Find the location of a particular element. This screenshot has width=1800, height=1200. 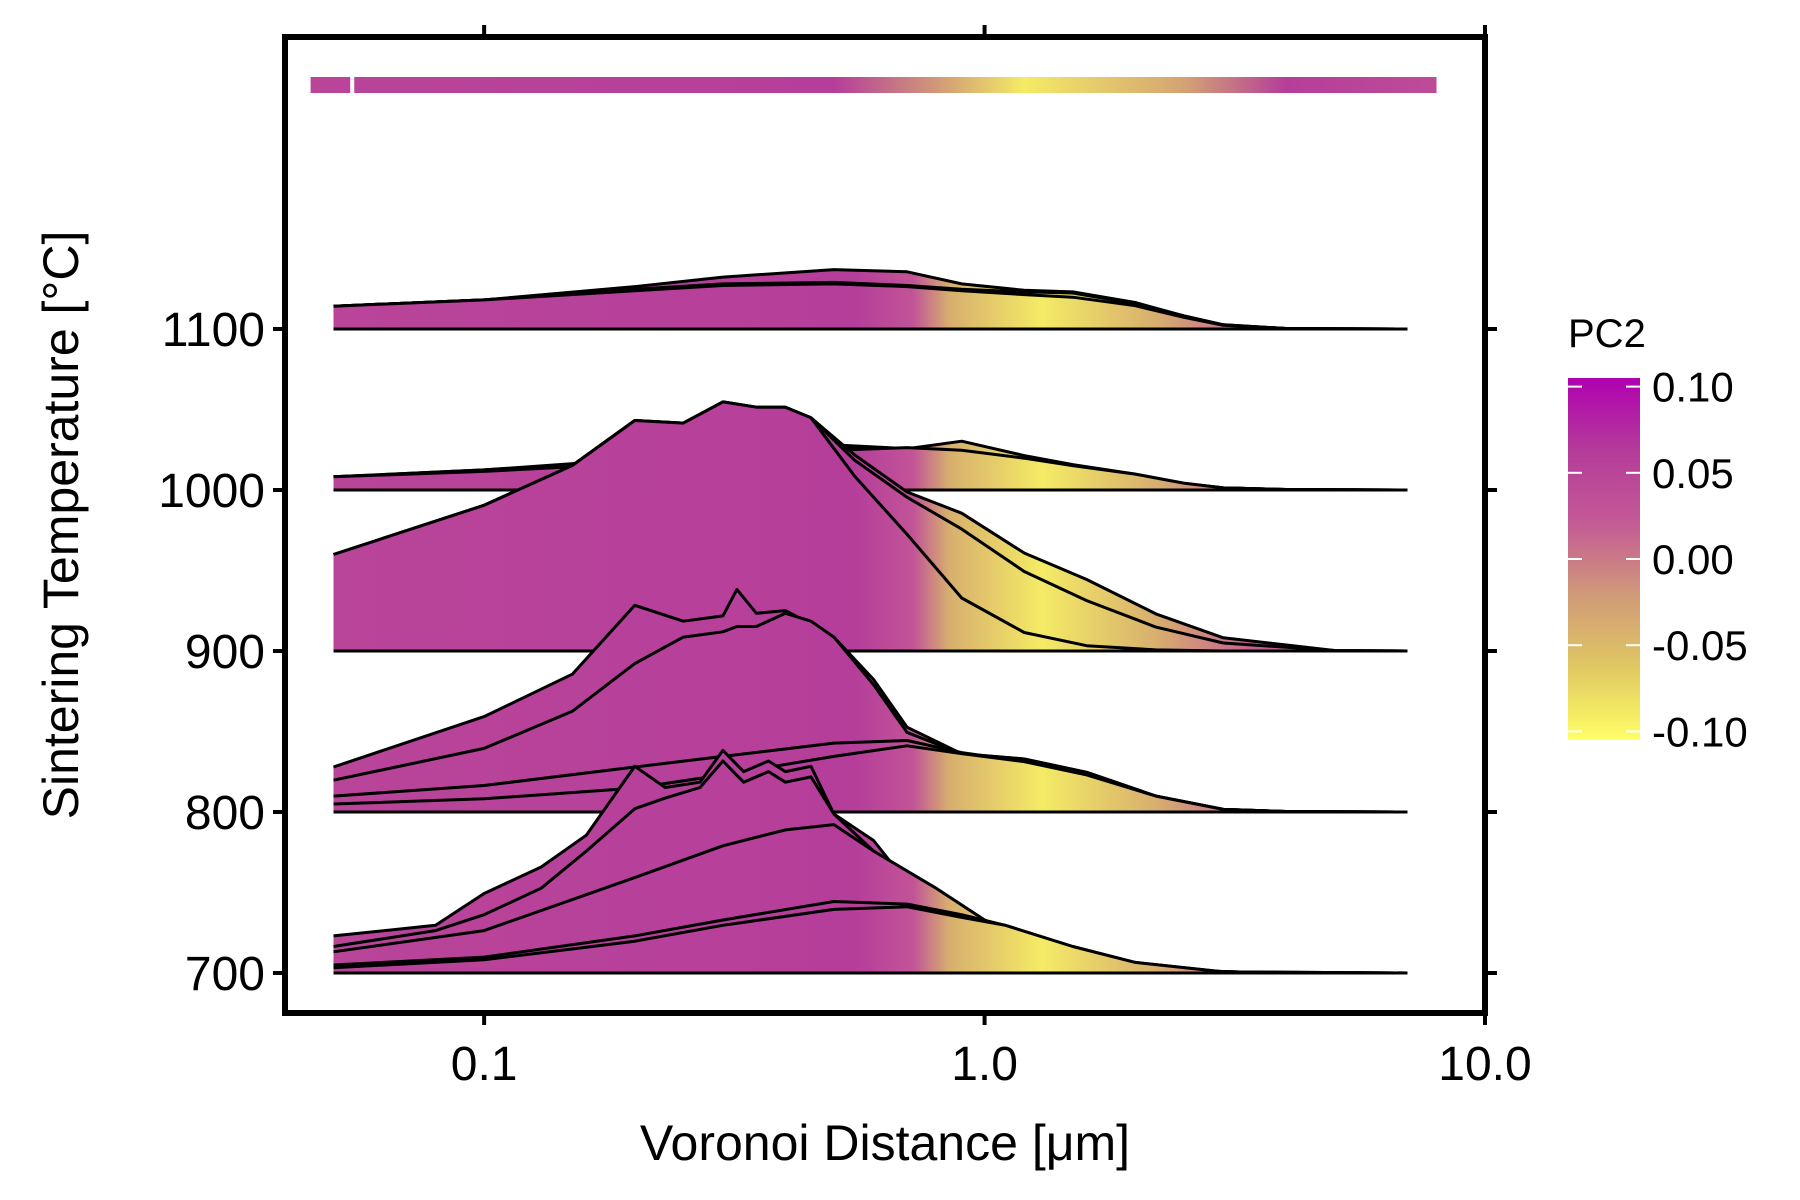

y-axis-title: Sintering Temperature [°C] is located at coordinates (61, 525).